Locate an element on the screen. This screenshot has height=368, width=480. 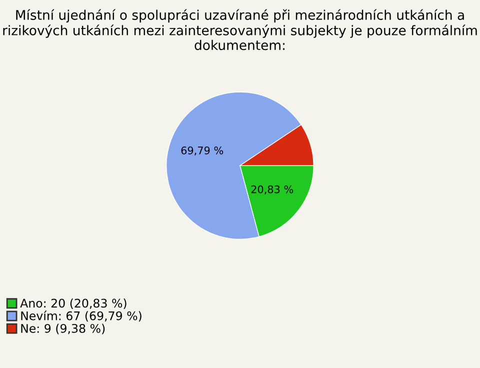
chart-title: Místní ujednání o spolupráci uzavírané při mezinárodních utkáních a rizikových utkáních mezi zainteresovanými subjekty je pouze formálním dokumentem: is located at coordinates (240, 29).